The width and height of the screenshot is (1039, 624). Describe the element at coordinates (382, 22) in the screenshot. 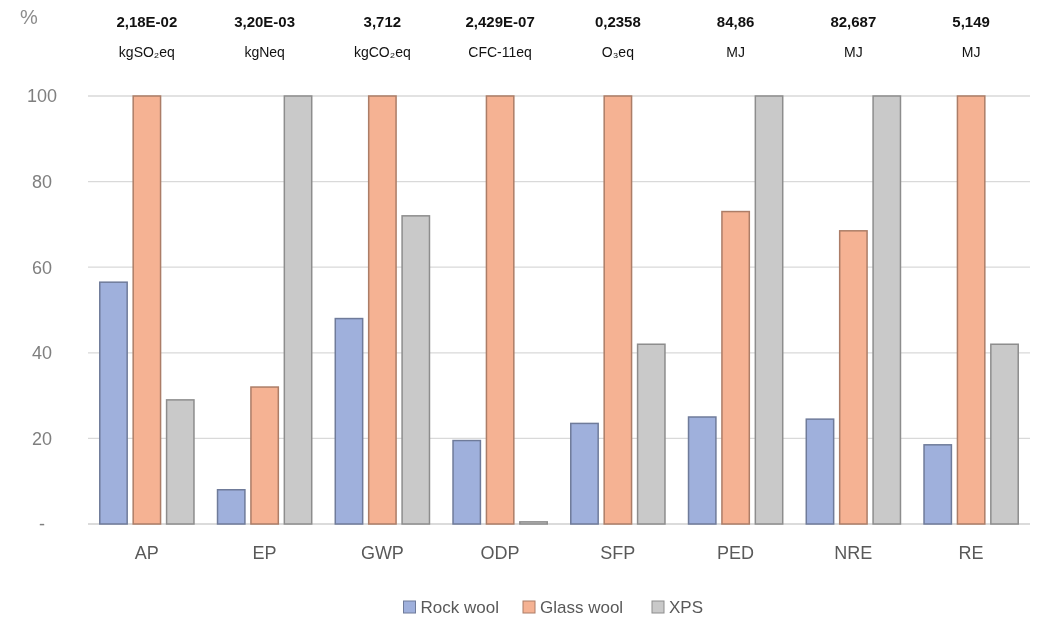

I see `text: 3,712` at that location.